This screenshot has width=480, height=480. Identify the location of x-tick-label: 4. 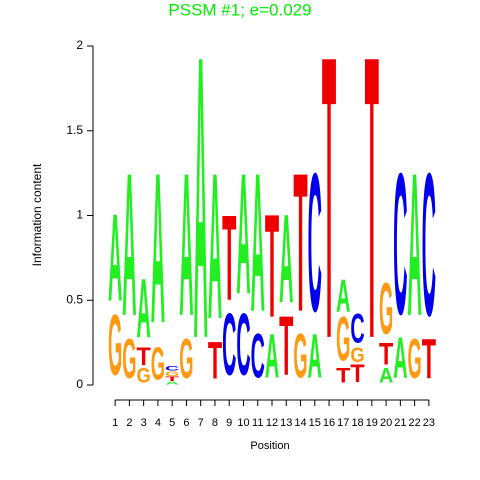
(158, 423).